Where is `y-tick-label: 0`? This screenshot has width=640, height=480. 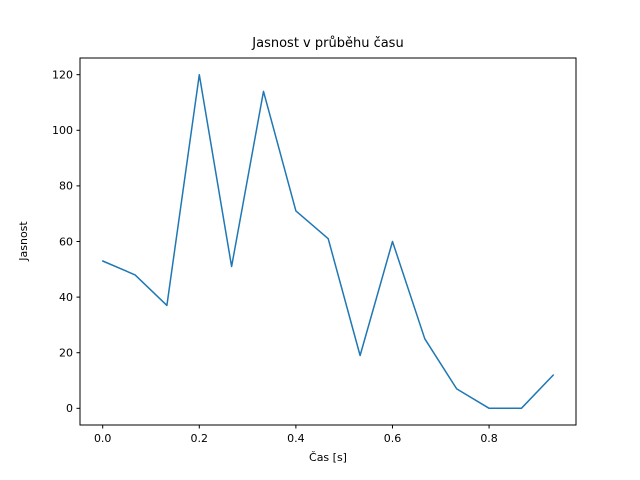
y-tick-label: 0 is located at coordinates (69, 408).